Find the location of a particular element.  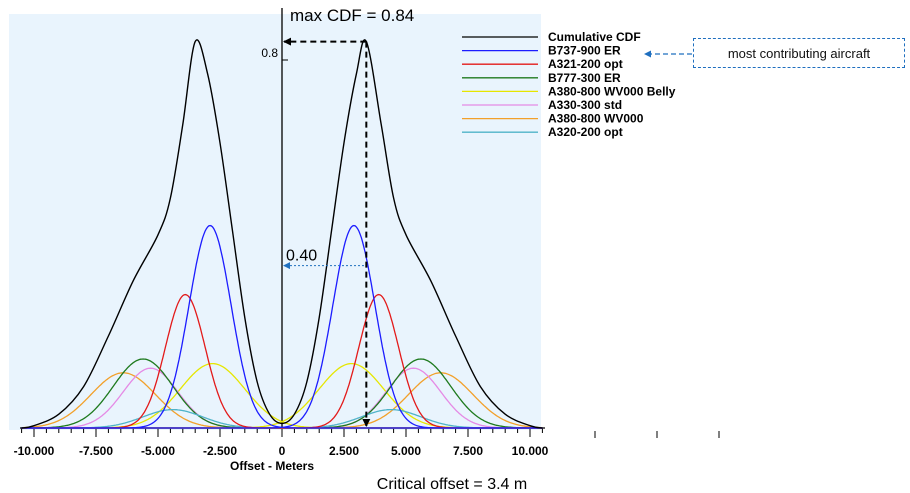

legend-label: B777-300 ER is located at coordinates (584, 78).